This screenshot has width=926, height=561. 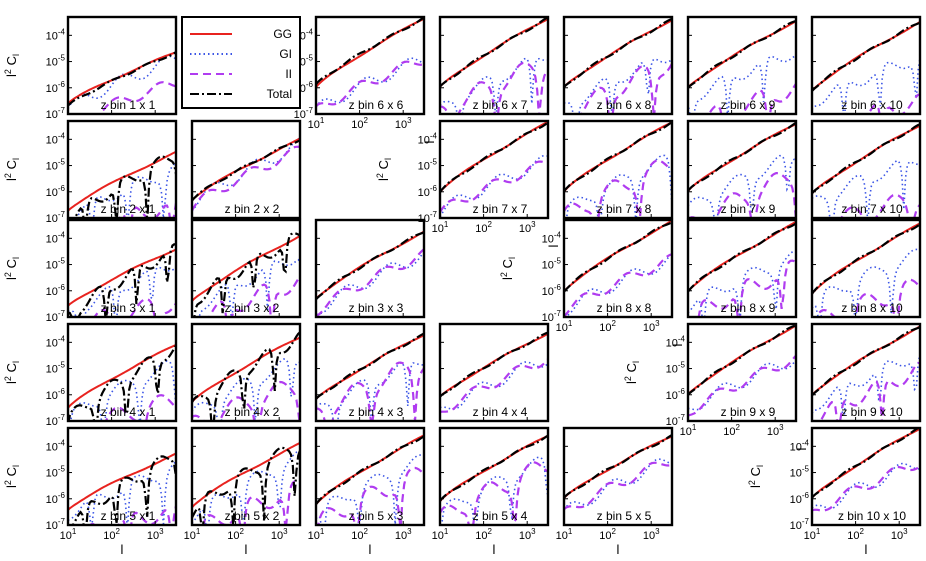 I want to click on panel-label: z bin 4 x 4, so click(x=500, y=412).